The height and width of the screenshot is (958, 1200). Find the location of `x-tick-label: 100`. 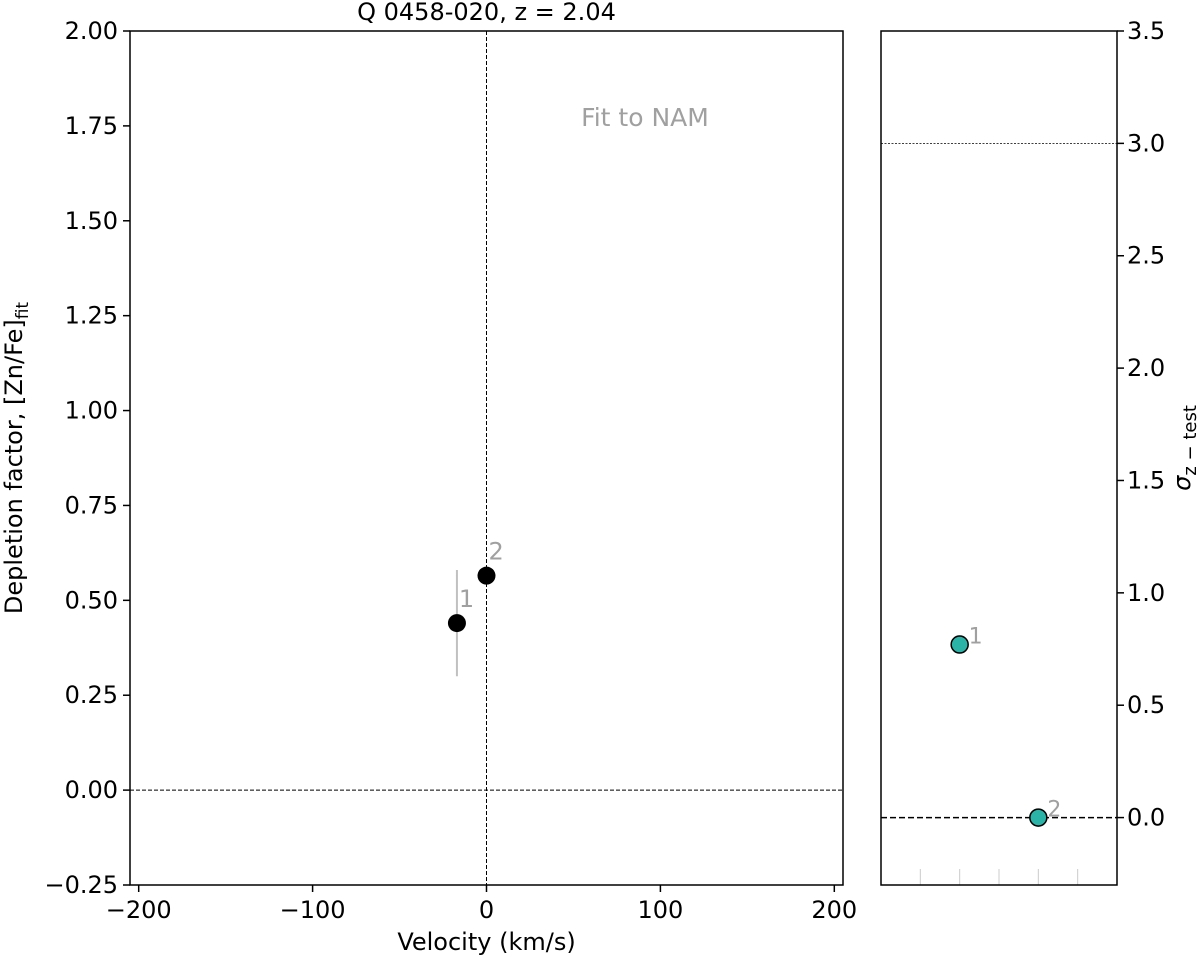

x-tick-label: 100 is located at coordinates (660, 910).